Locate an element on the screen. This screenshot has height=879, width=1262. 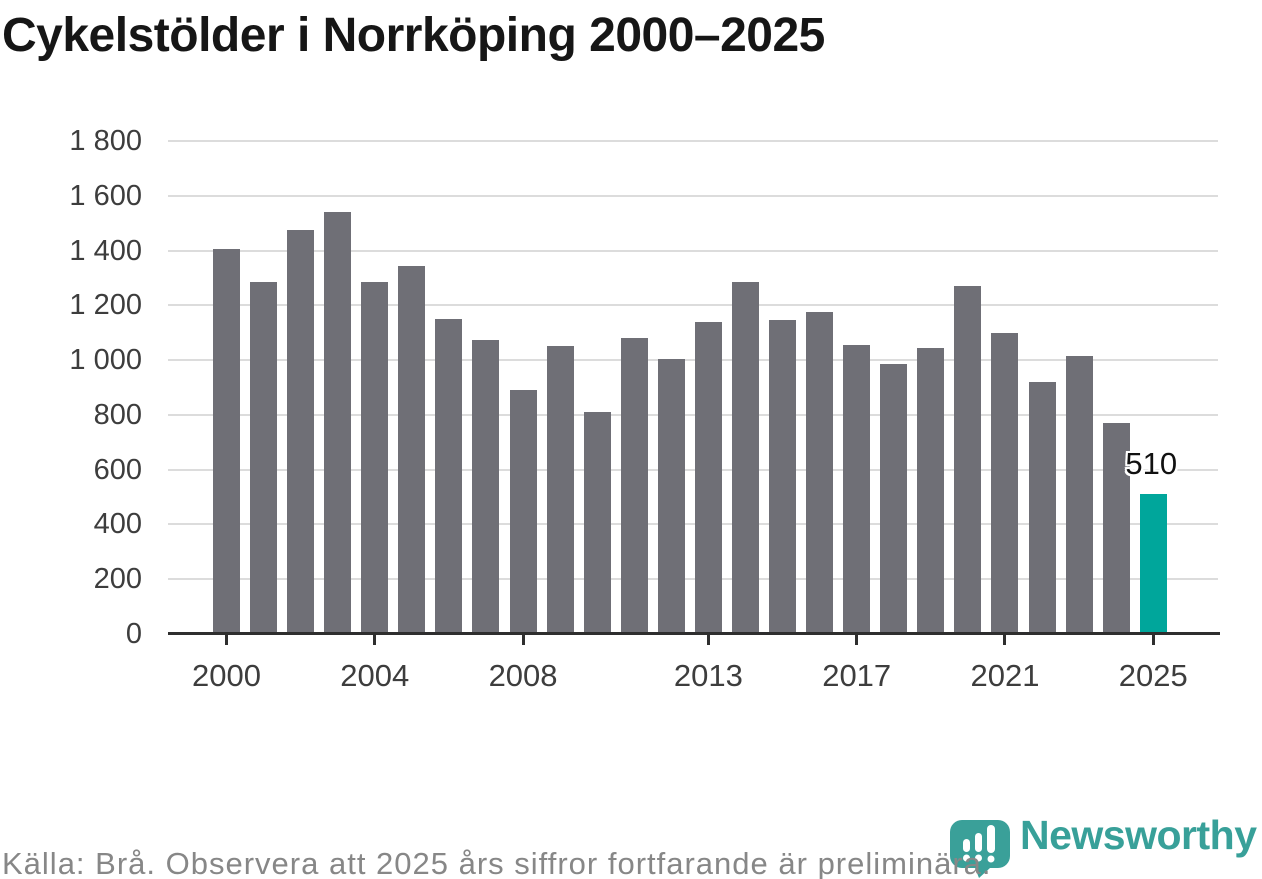
bar-2024 is located at coordinates (1116, 528).